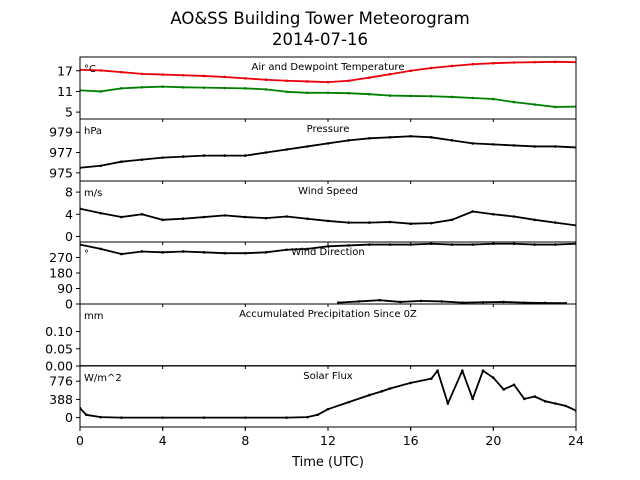 The height and width of the screenshot is (480, 640). I want to click on y-tick-label: 11, so click(65, 91).